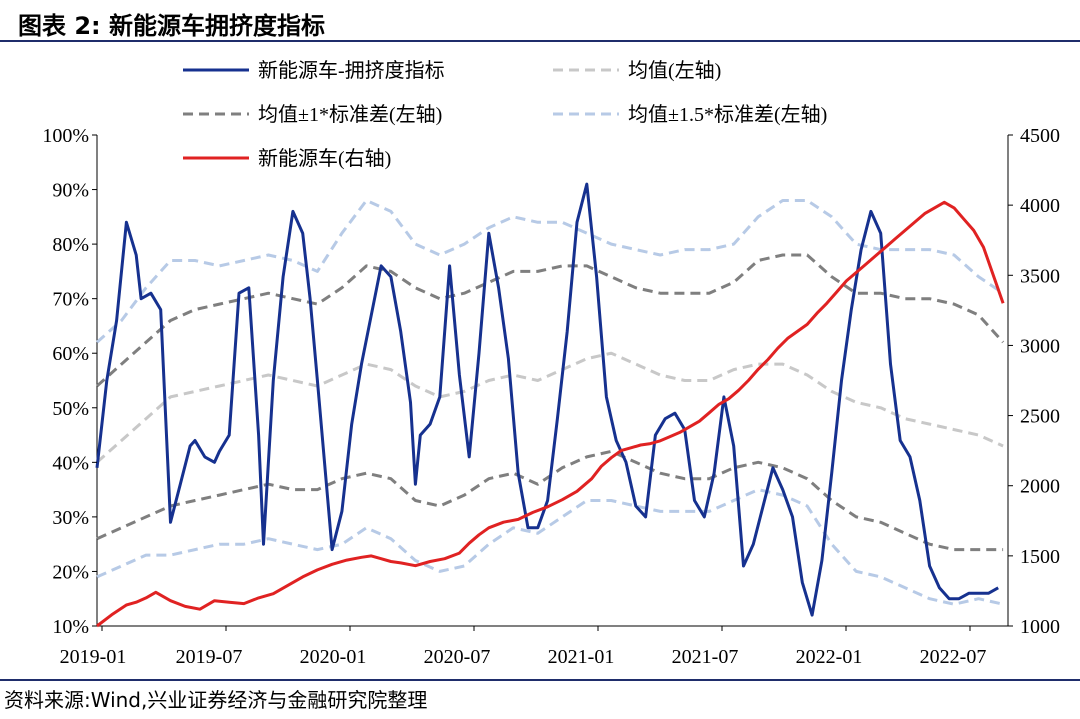  Describe the element at coordinates (1040, 487) in the screenshot. I see `right-tick-label: 2000` at that location.